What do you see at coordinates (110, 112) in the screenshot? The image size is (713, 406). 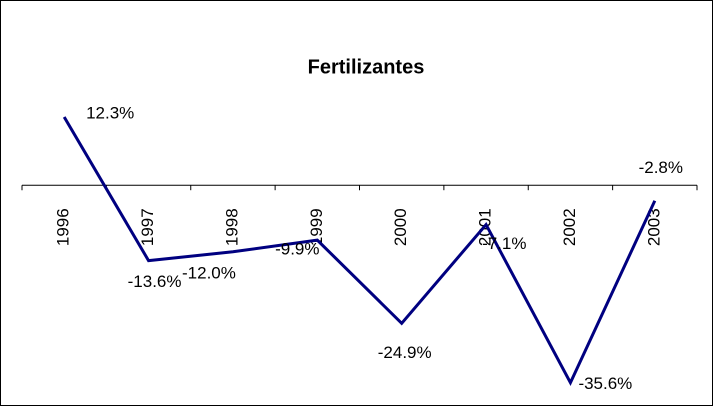 I see `data-label: 12.3%` at bounding box center [110, 112].